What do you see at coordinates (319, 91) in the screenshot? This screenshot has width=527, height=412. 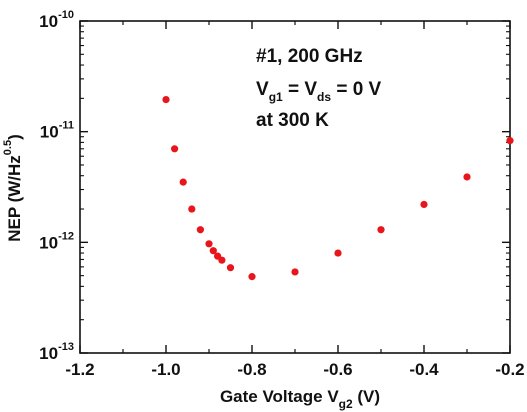 I see `annotation-line-2: Vg1 = Vds = 0 V` at bounding box center [319, 91].